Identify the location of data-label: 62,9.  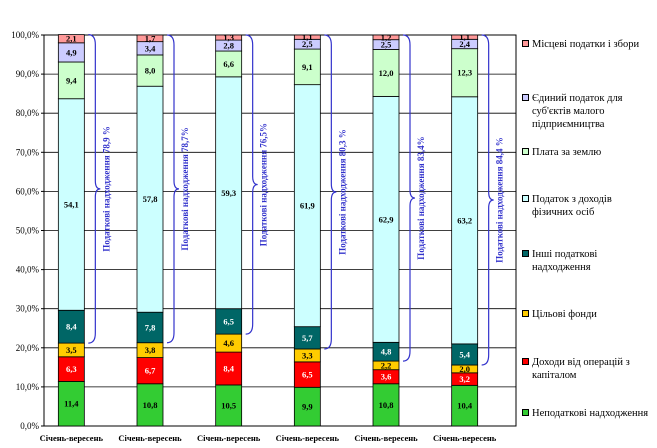
(386, 219).